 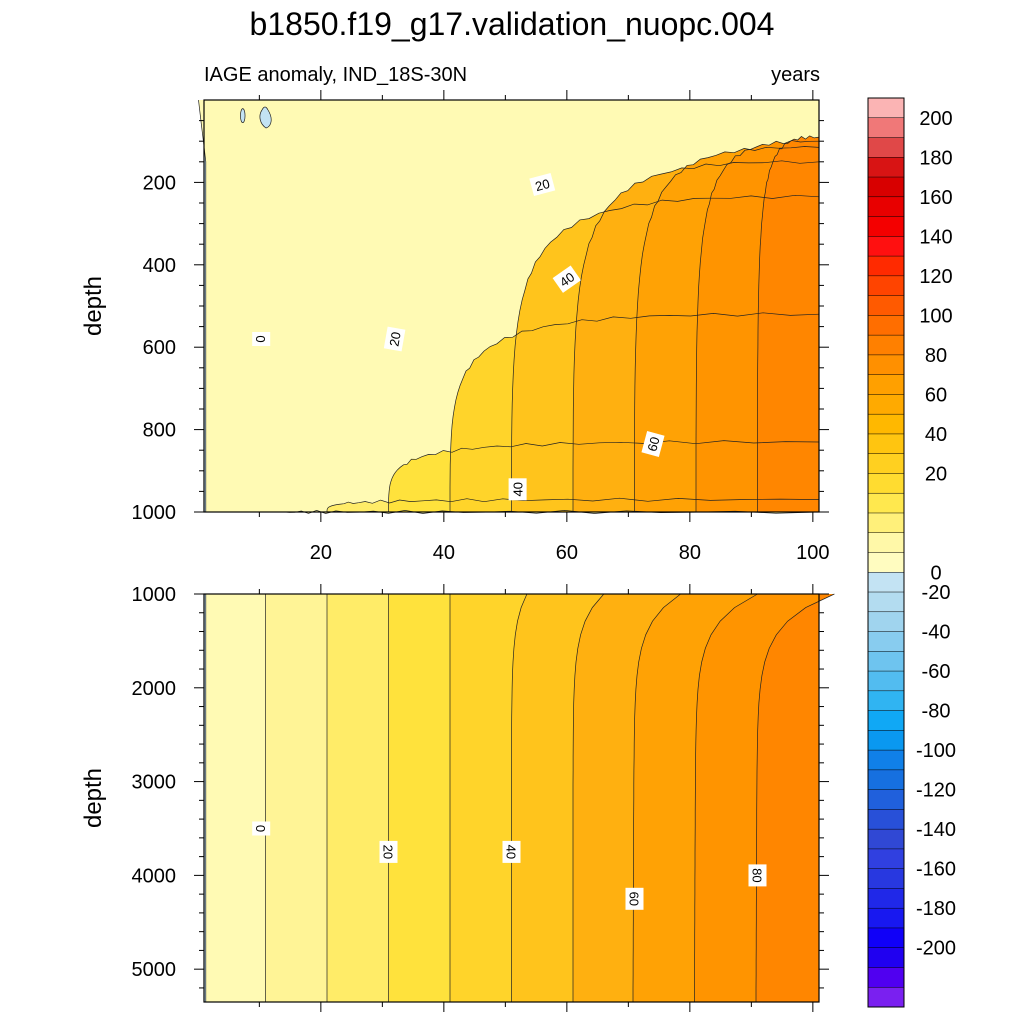 What do you see at coordinates (509, 865) in the screenshot?
I see `lower-contour-labels: 0 20 40 60 80` at bounding box center [509, 865].